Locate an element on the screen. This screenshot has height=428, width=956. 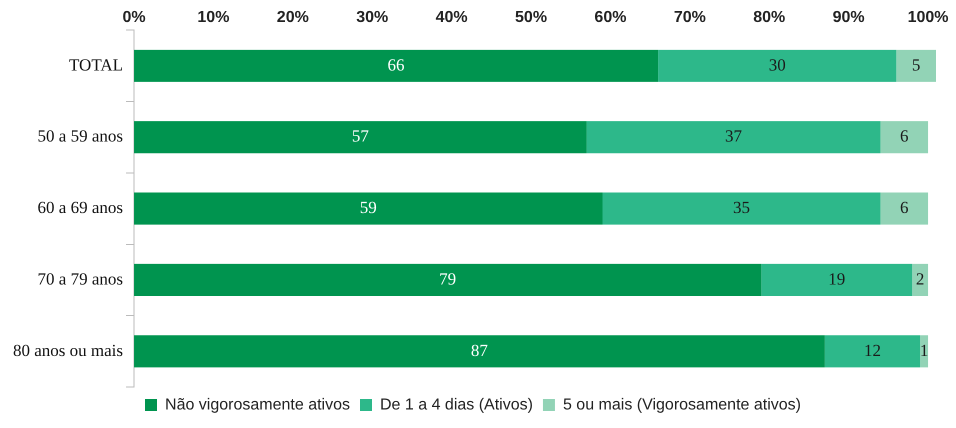
data-label: 79 is located at coordinates (447, 278).